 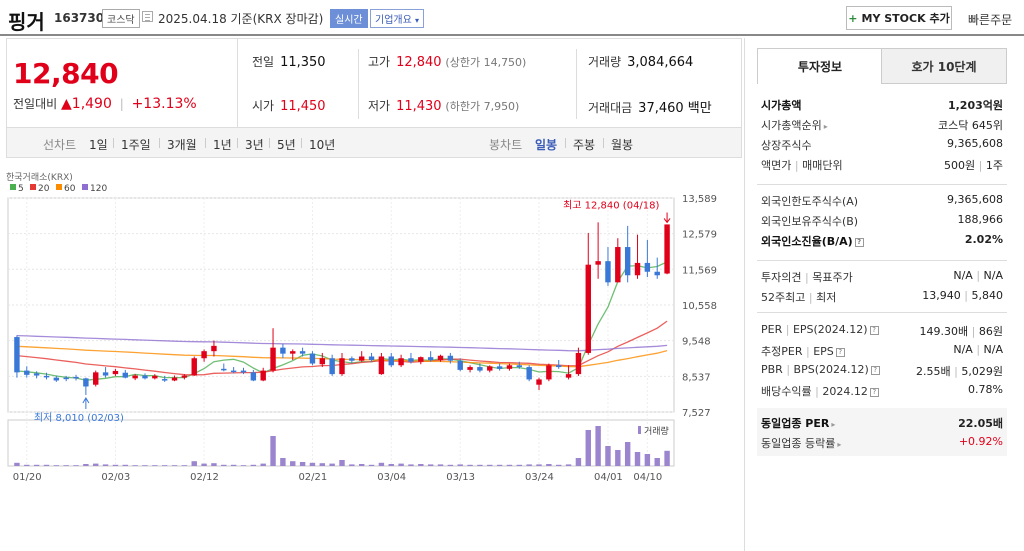 What do you see at coordinates (35, 104) in the screenshot?
I see `change-label: 전일대비` at bounding box center [35, 104].